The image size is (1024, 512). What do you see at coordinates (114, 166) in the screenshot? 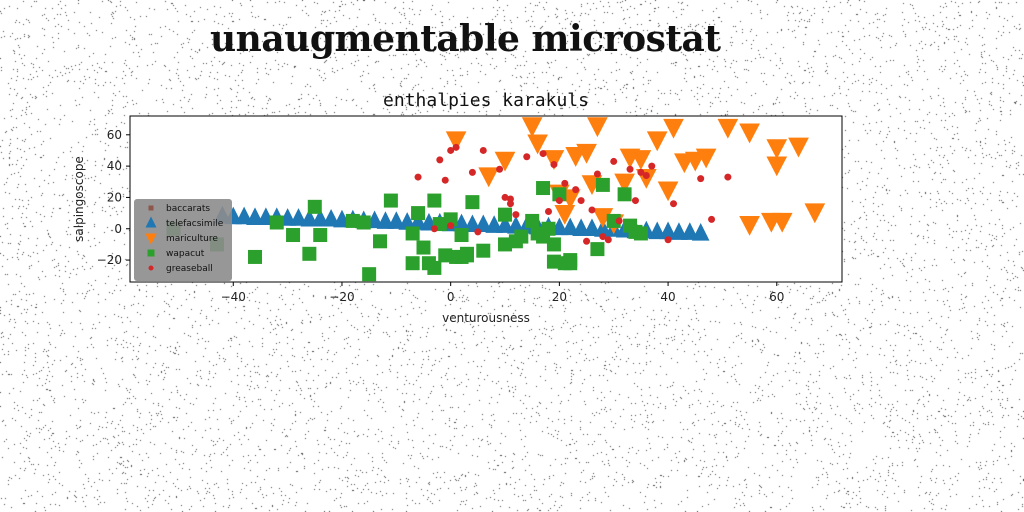
I see `y-tick-label: 40` at bounding box center [114, 166].